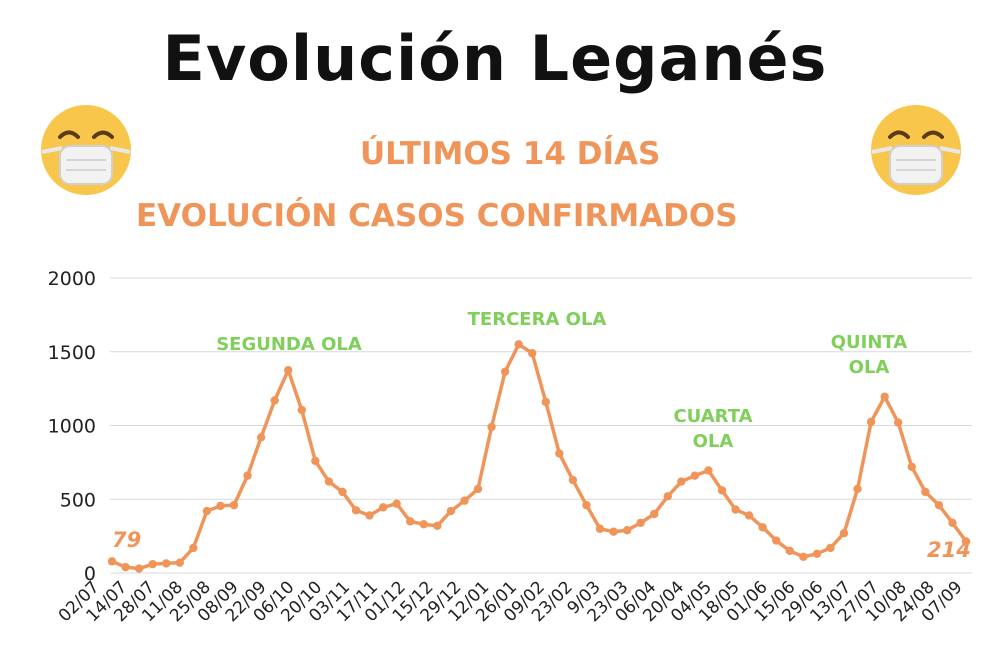 This screenshot has height=663, width=990. Describe the element at coordinates (289, 344) in the screenshot. I see `wave-annotation-label: SEGUNDA OLA` at that location.